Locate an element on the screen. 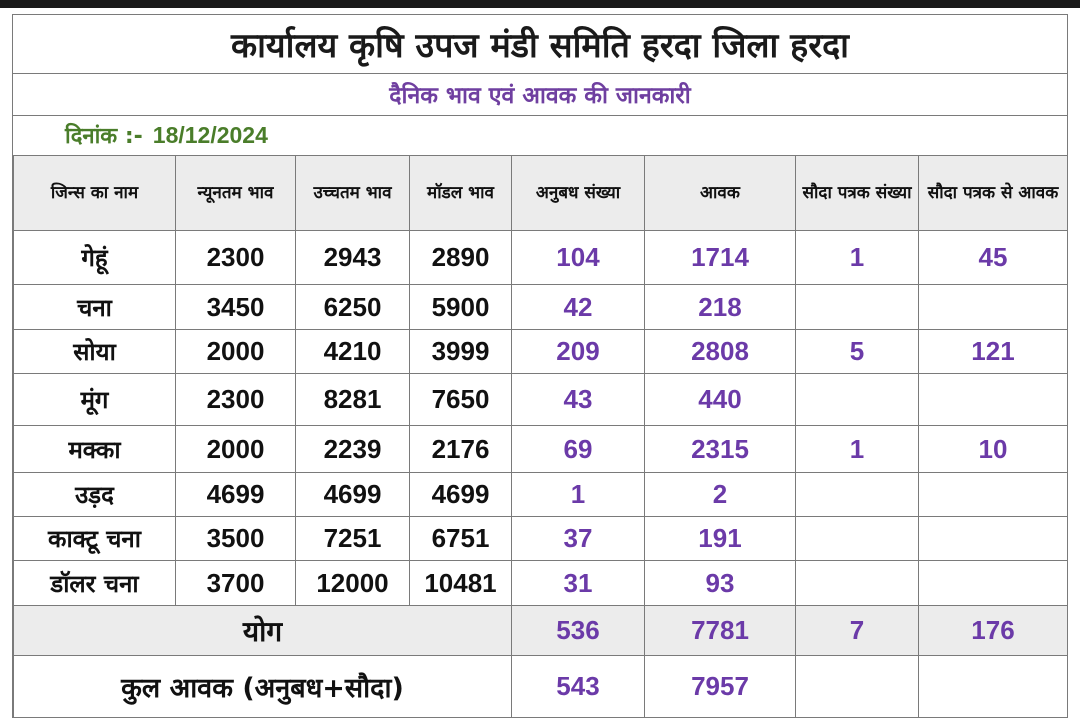 Image resolution: width=1080 pixels, height=723 pixels. arrival-cell: 2808 is located at coordinates (720, 351).